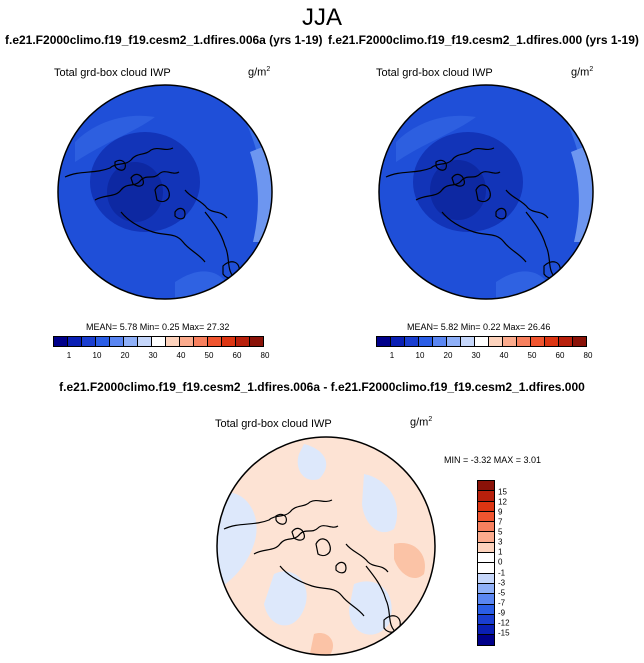 The width and height of the screenshot is (644, 663). What do you see at coordinates (486, 563) in the screenshot?
I see `diff-colorbar` at bounding box center [486, 563].